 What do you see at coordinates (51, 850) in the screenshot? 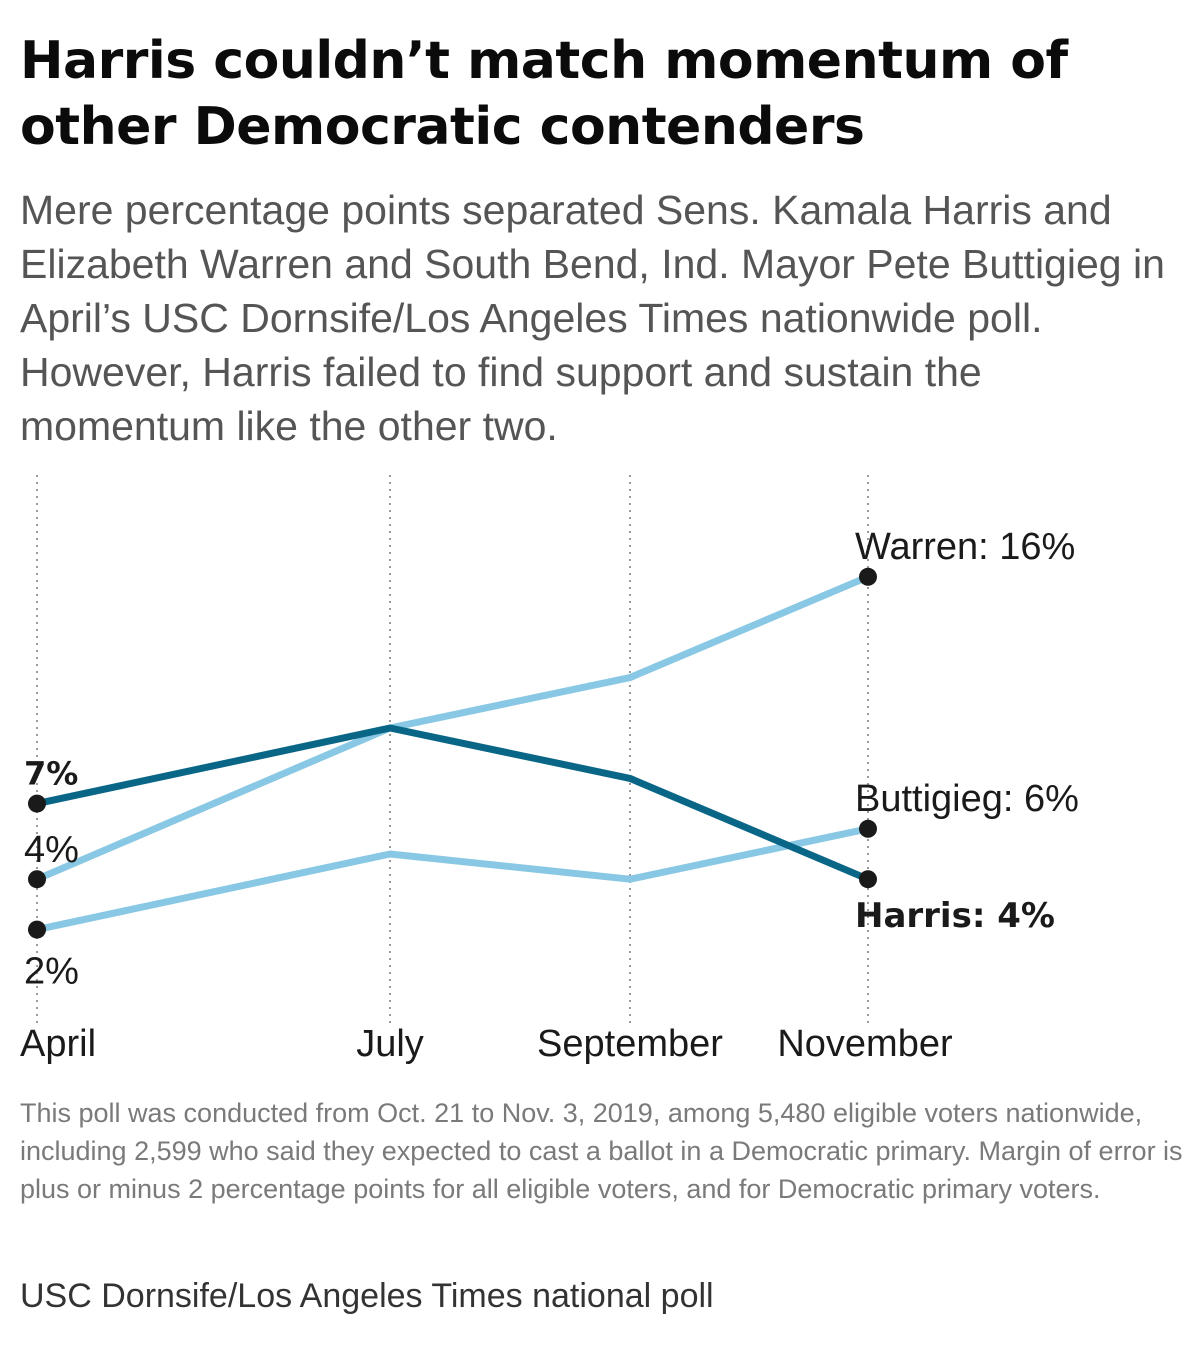
I see `start-label-warren: 4%` at bounding box center [51, 850].